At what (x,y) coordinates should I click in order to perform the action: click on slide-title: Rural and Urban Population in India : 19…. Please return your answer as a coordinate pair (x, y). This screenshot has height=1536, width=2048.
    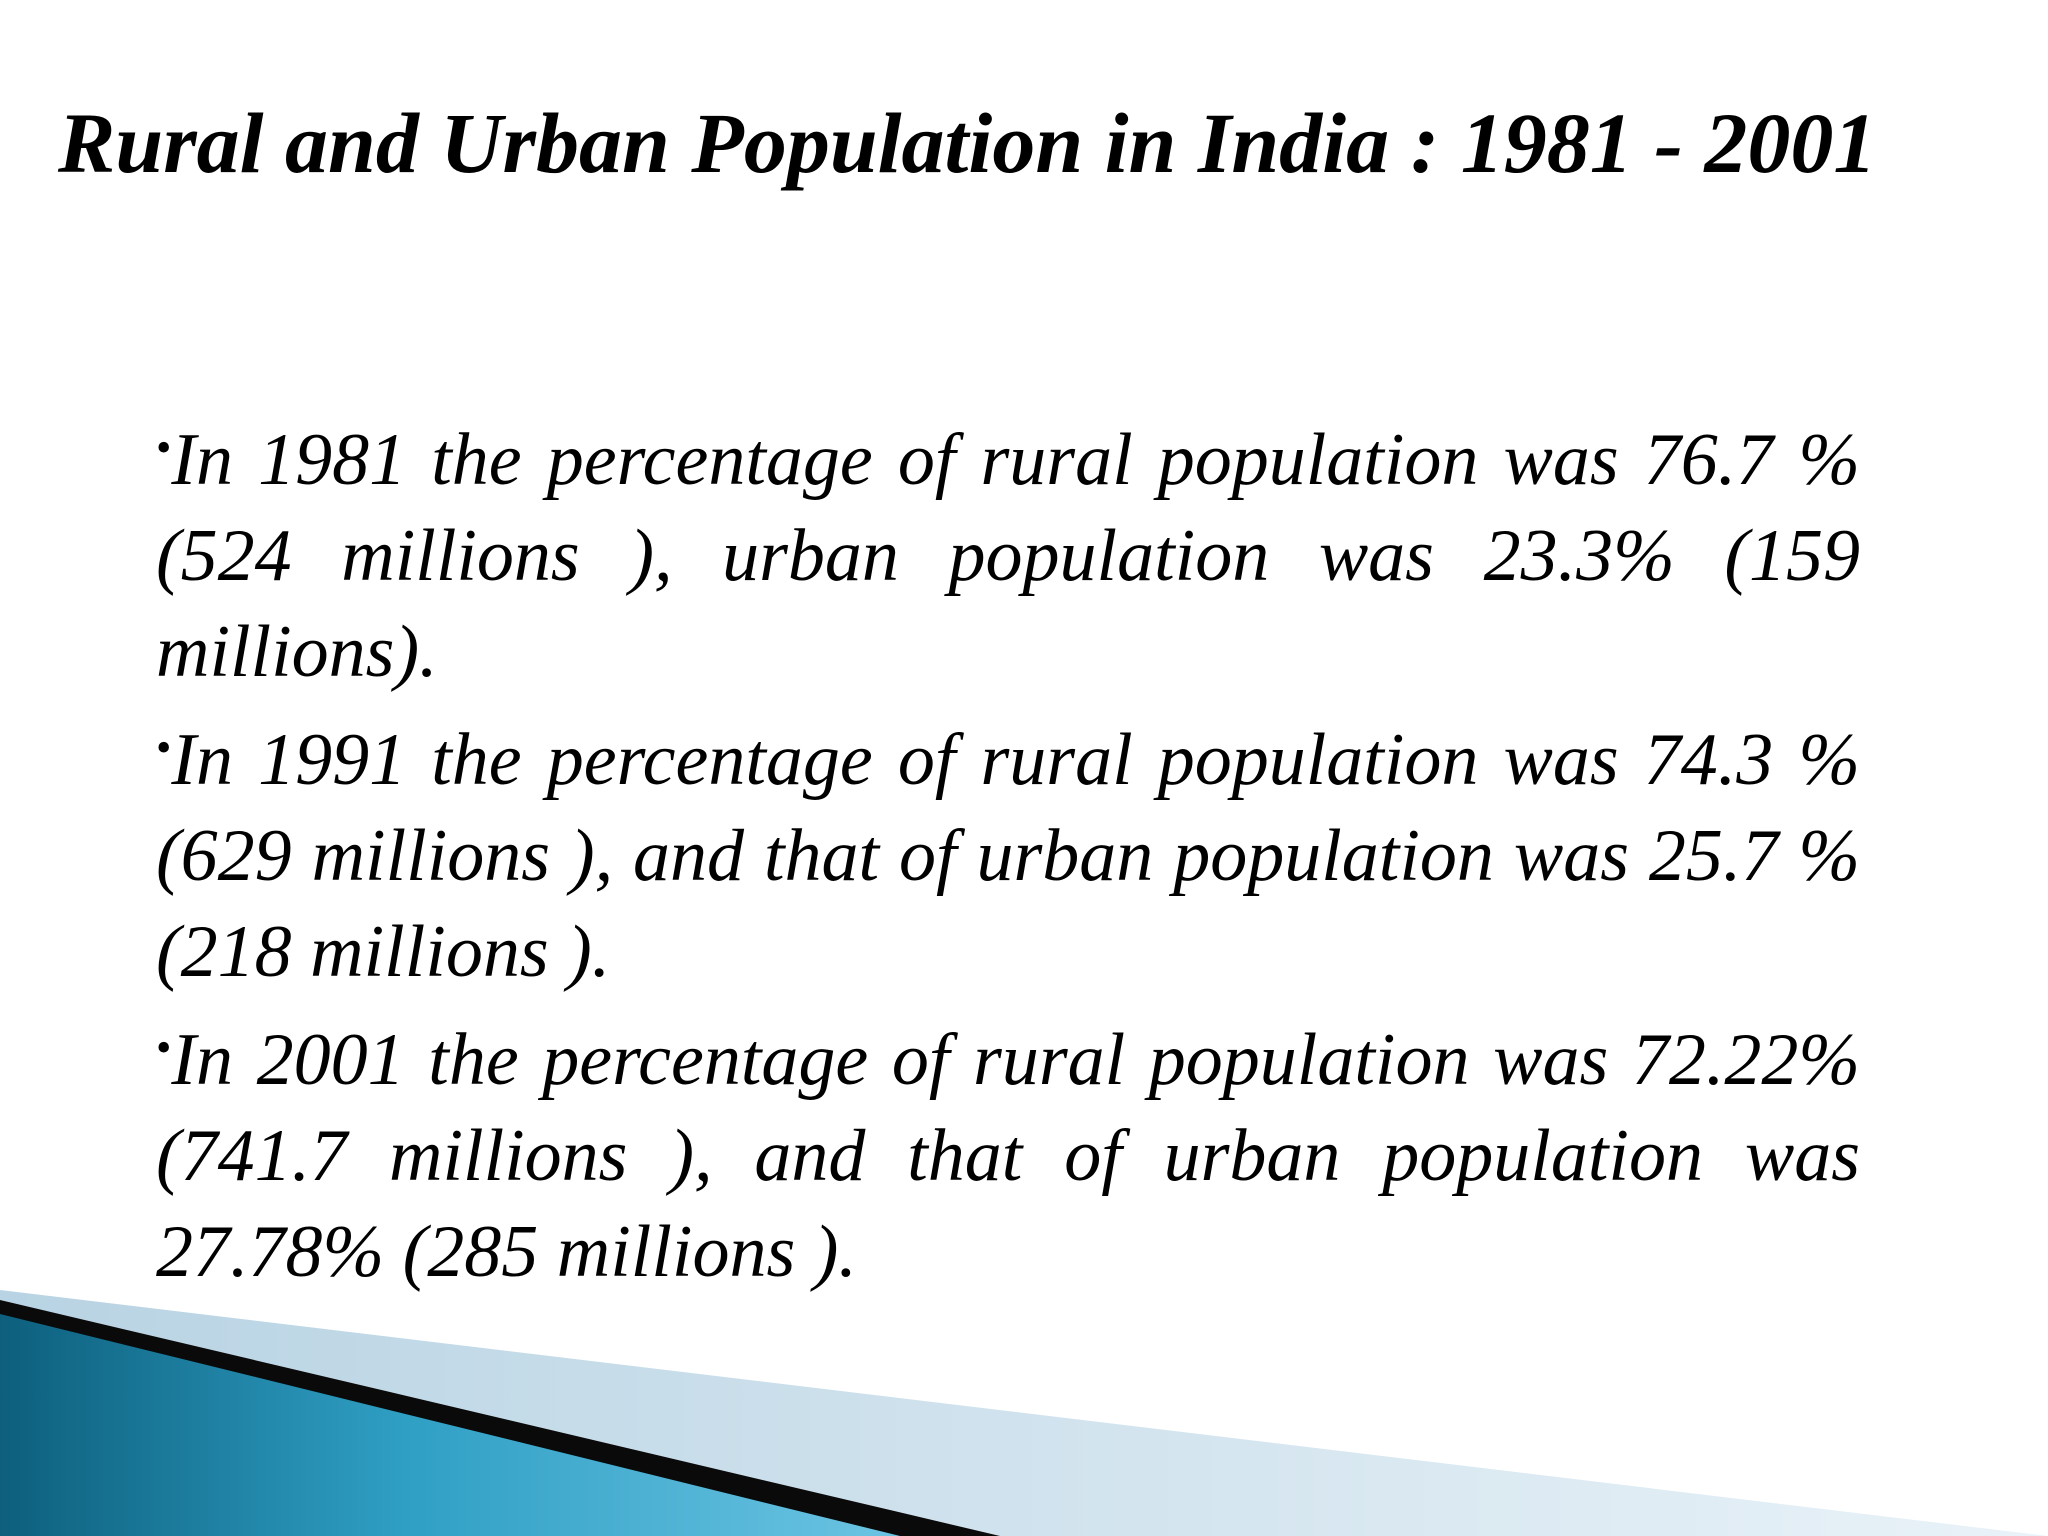
    Looking at the image, I should click on (967, 143).